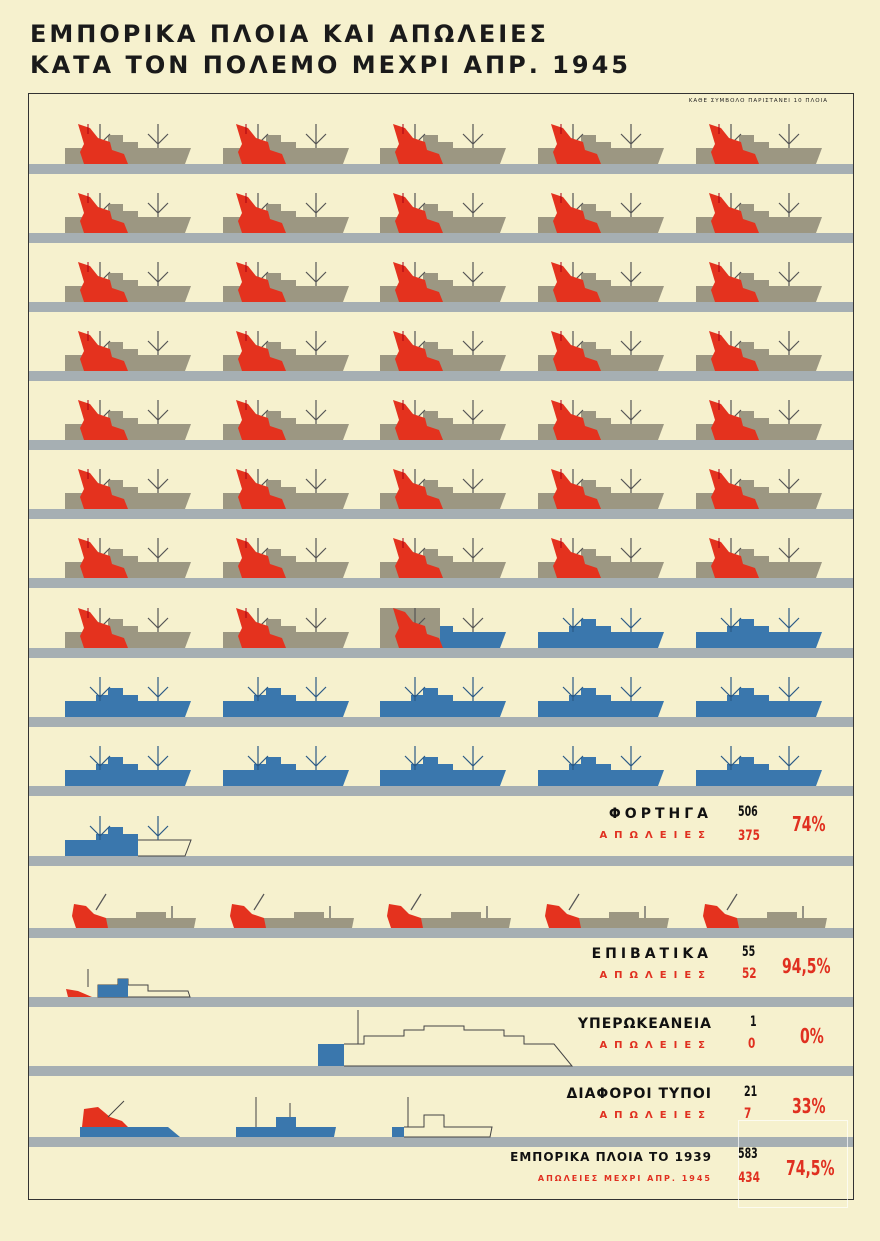  What do you see at coordinates (448, 1126) in the screenshot?
I see `misc-ship-outline` at bounding box center [448, 1126].